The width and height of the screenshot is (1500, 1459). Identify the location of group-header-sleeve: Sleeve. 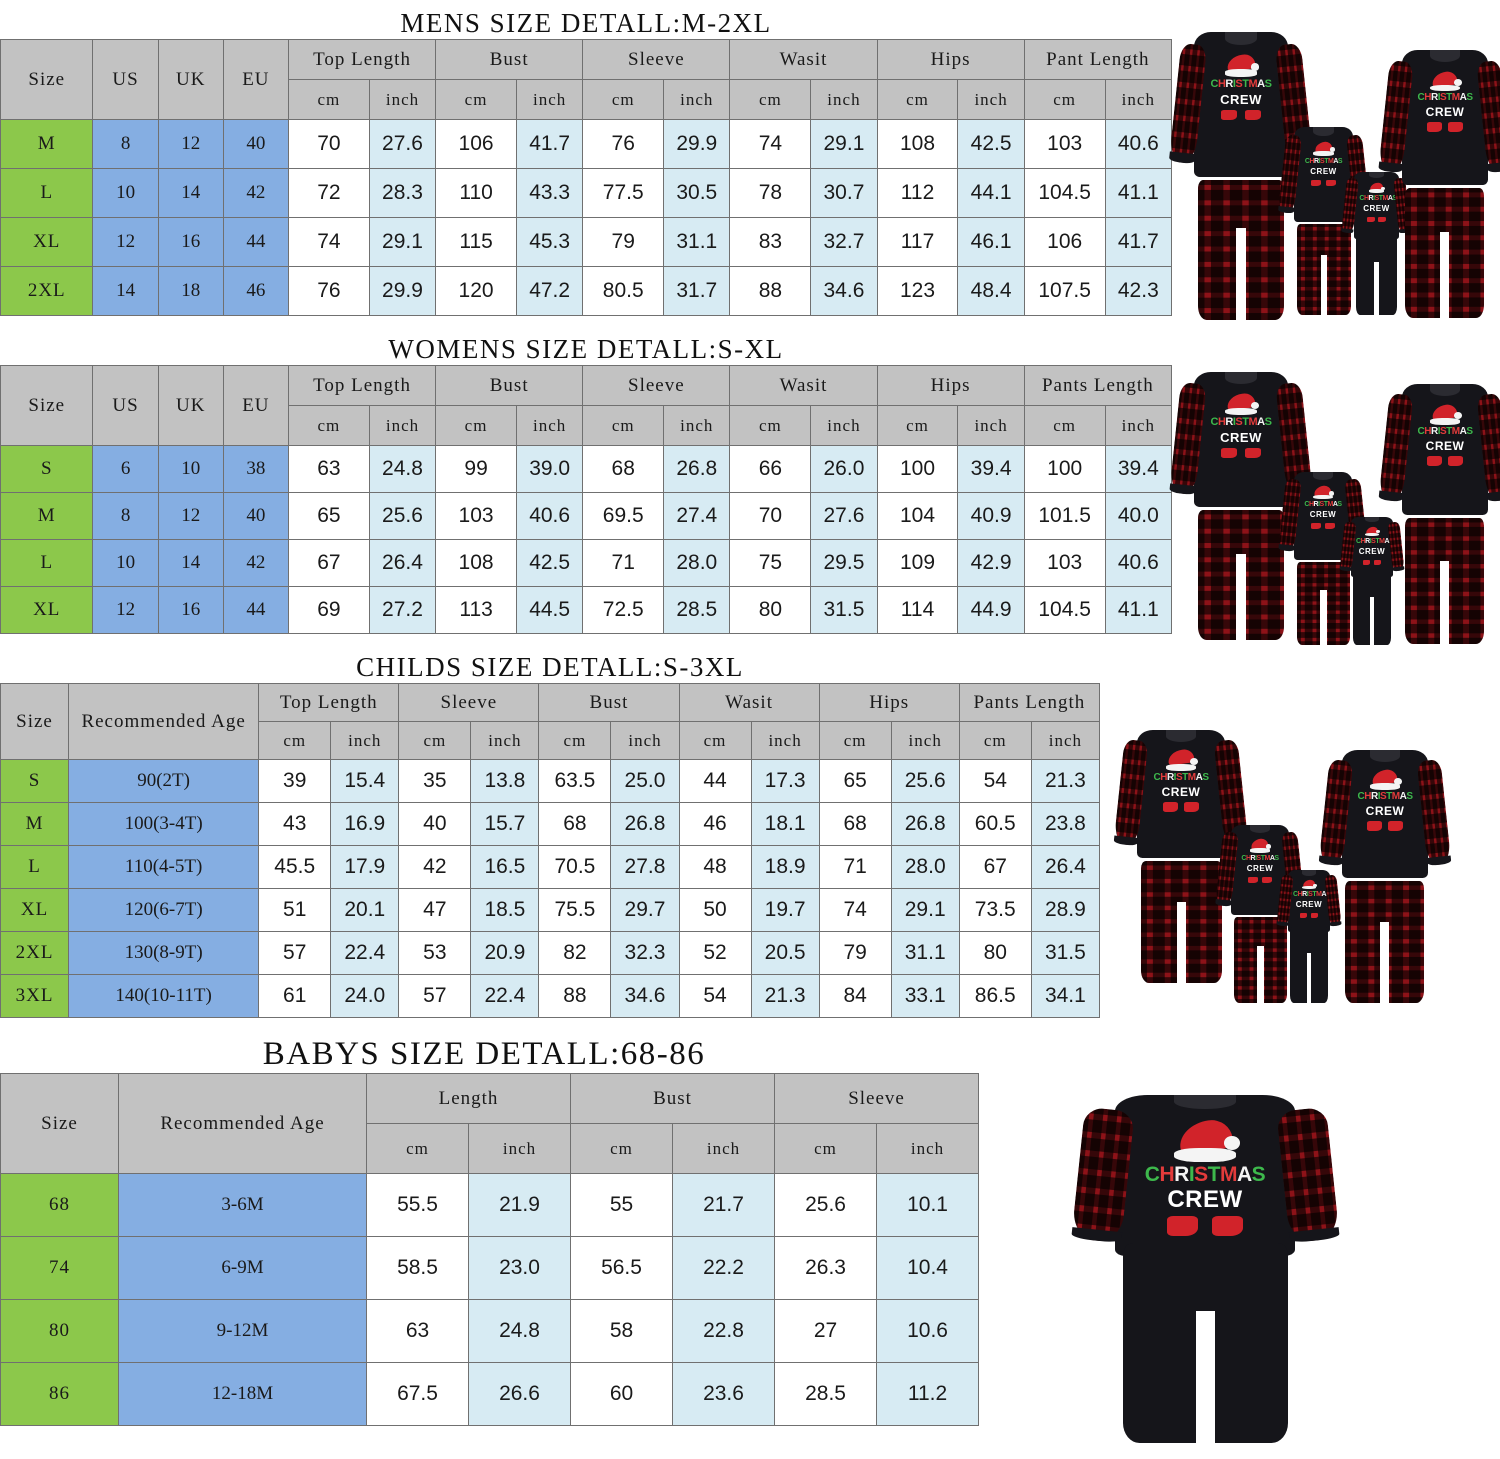
(877, 1098).